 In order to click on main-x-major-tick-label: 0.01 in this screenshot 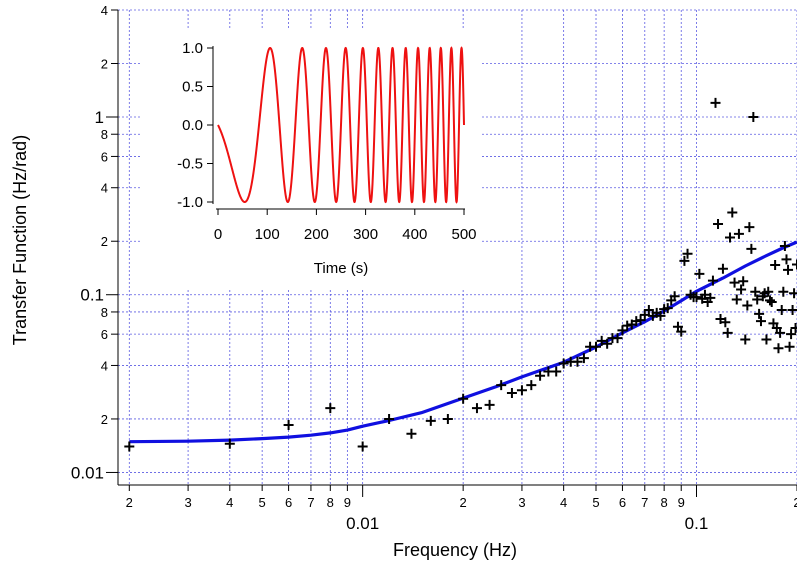, I will do `click(362, 523)`.